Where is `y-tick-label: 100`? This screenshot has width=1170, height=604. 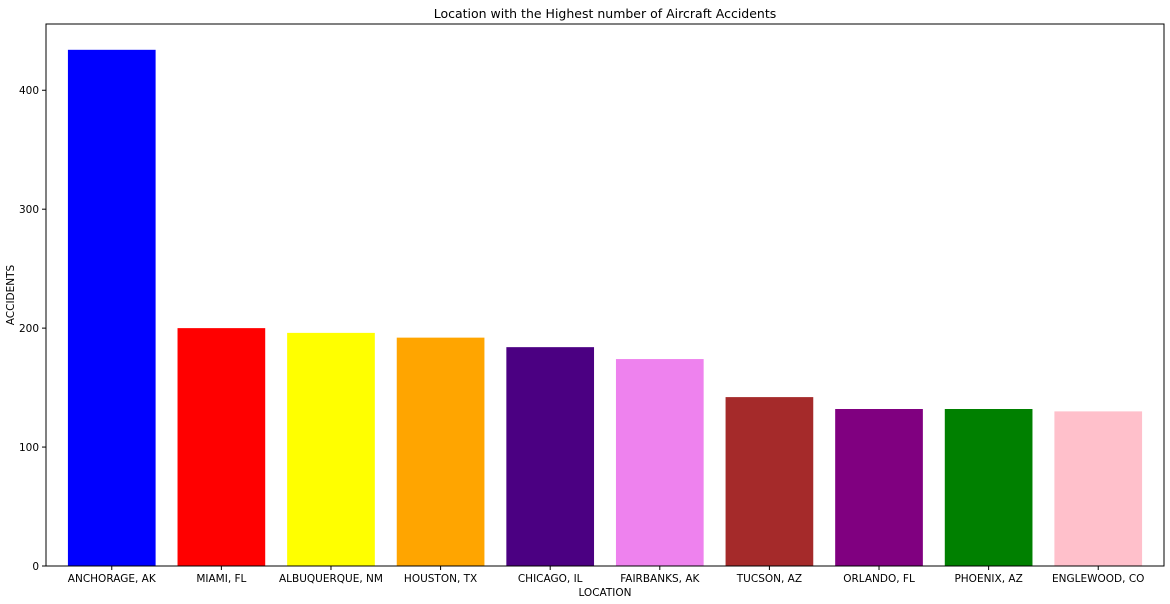
y-tick-label: 100 is located at coordinates (29, 448).